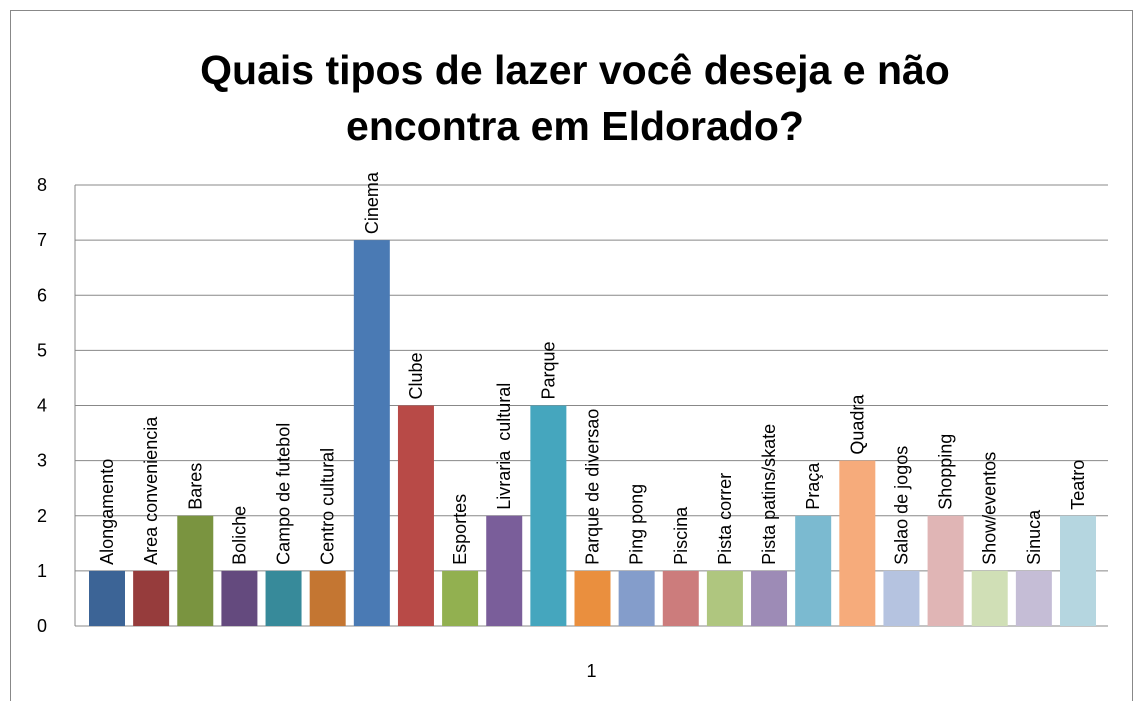  What do you see at coordinates (591, 671) in the screenshot?
I see `x-tick-label: 1` at bounding box center [591, 671].